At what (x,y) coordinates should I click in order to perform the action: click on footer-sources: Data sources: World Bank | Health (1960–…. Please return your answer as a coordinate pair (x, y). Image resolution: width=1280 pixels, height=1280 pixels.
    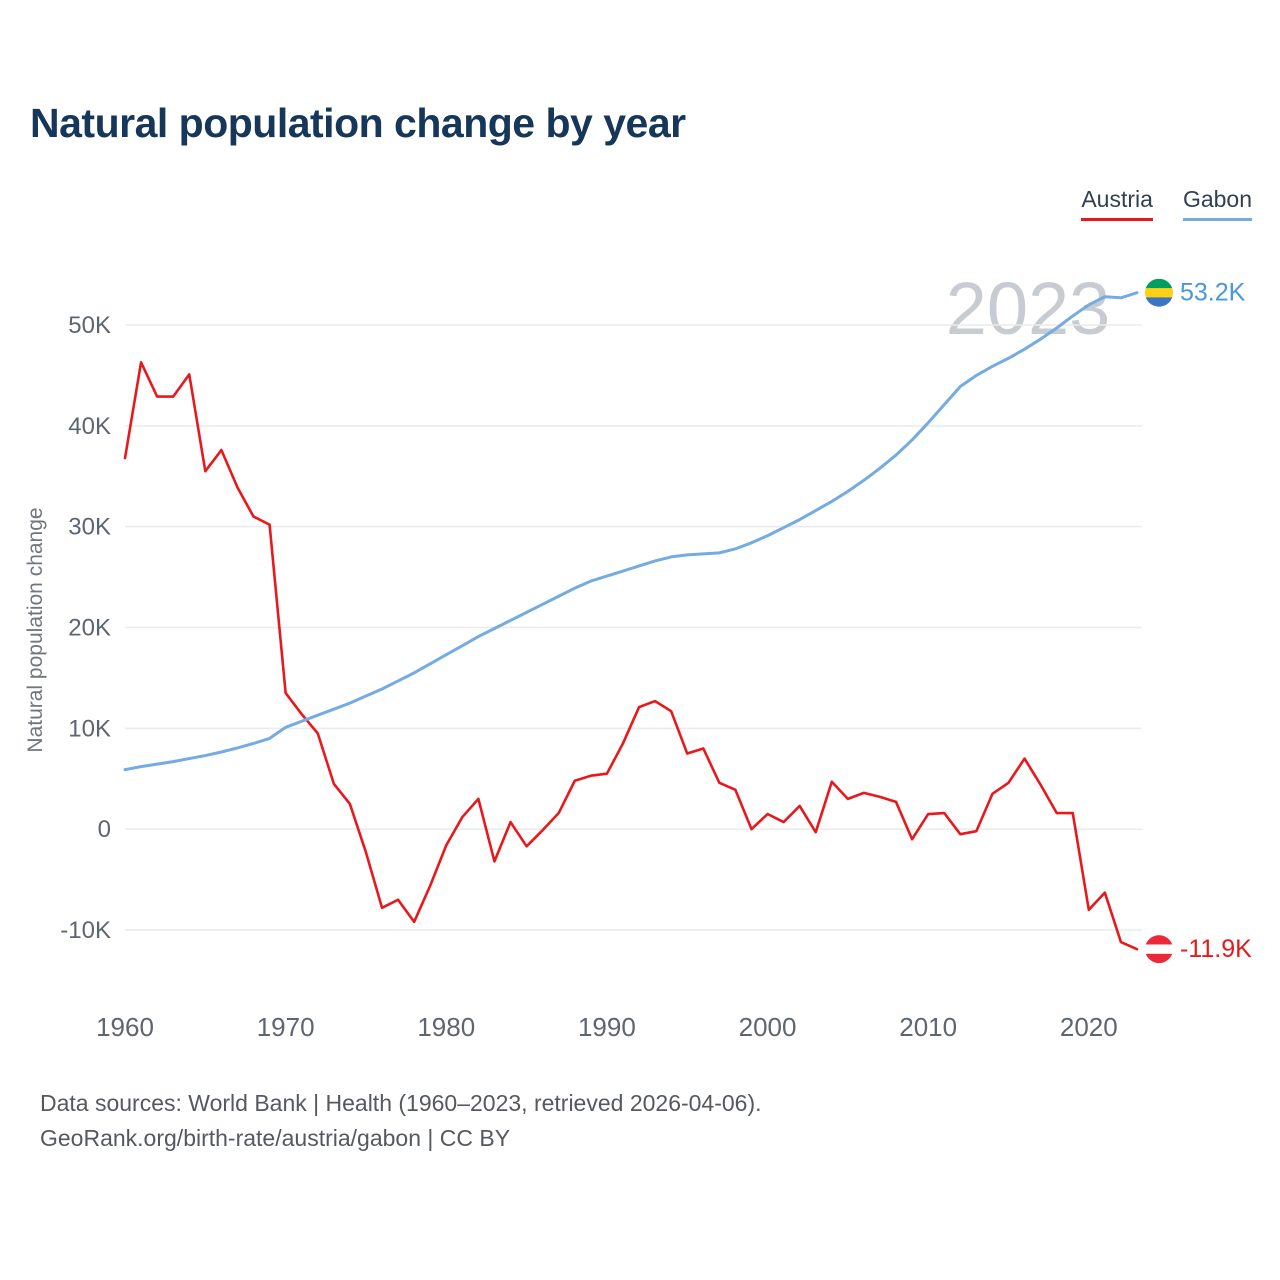
    Looking at the image, I should click on (401, 1103).